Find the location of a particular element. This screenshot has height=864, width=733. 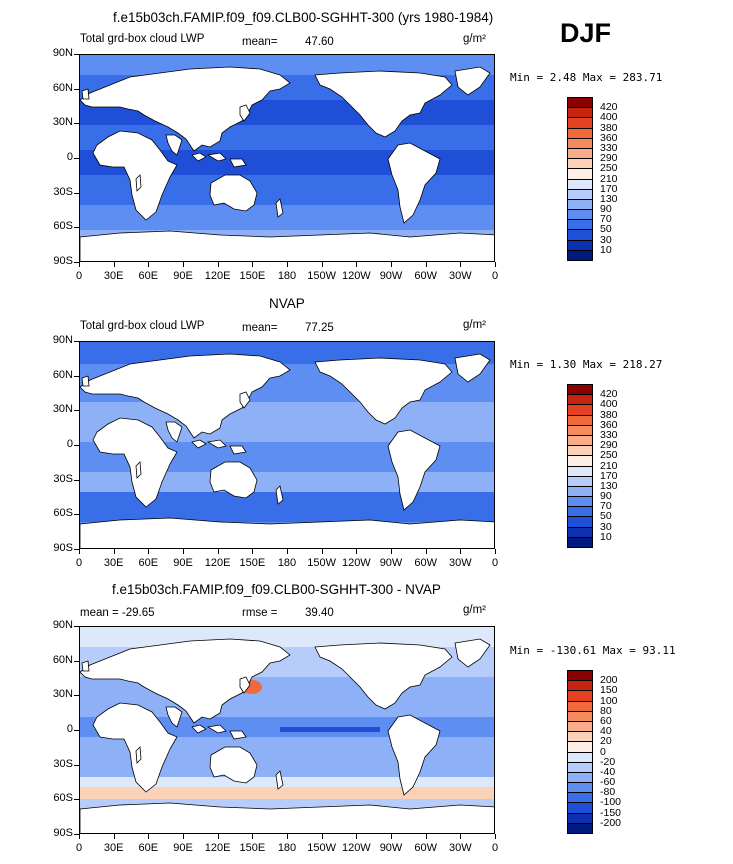

stat-mean-label: mean = -29.65 is located at coordinates (117, 613).